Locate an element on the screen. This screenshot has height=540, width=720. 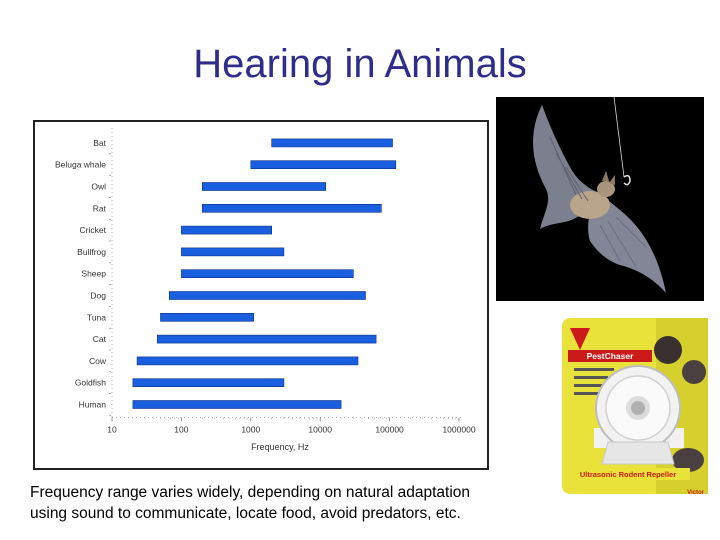
bar-beluga-whale is located at coordinates (323, 165).